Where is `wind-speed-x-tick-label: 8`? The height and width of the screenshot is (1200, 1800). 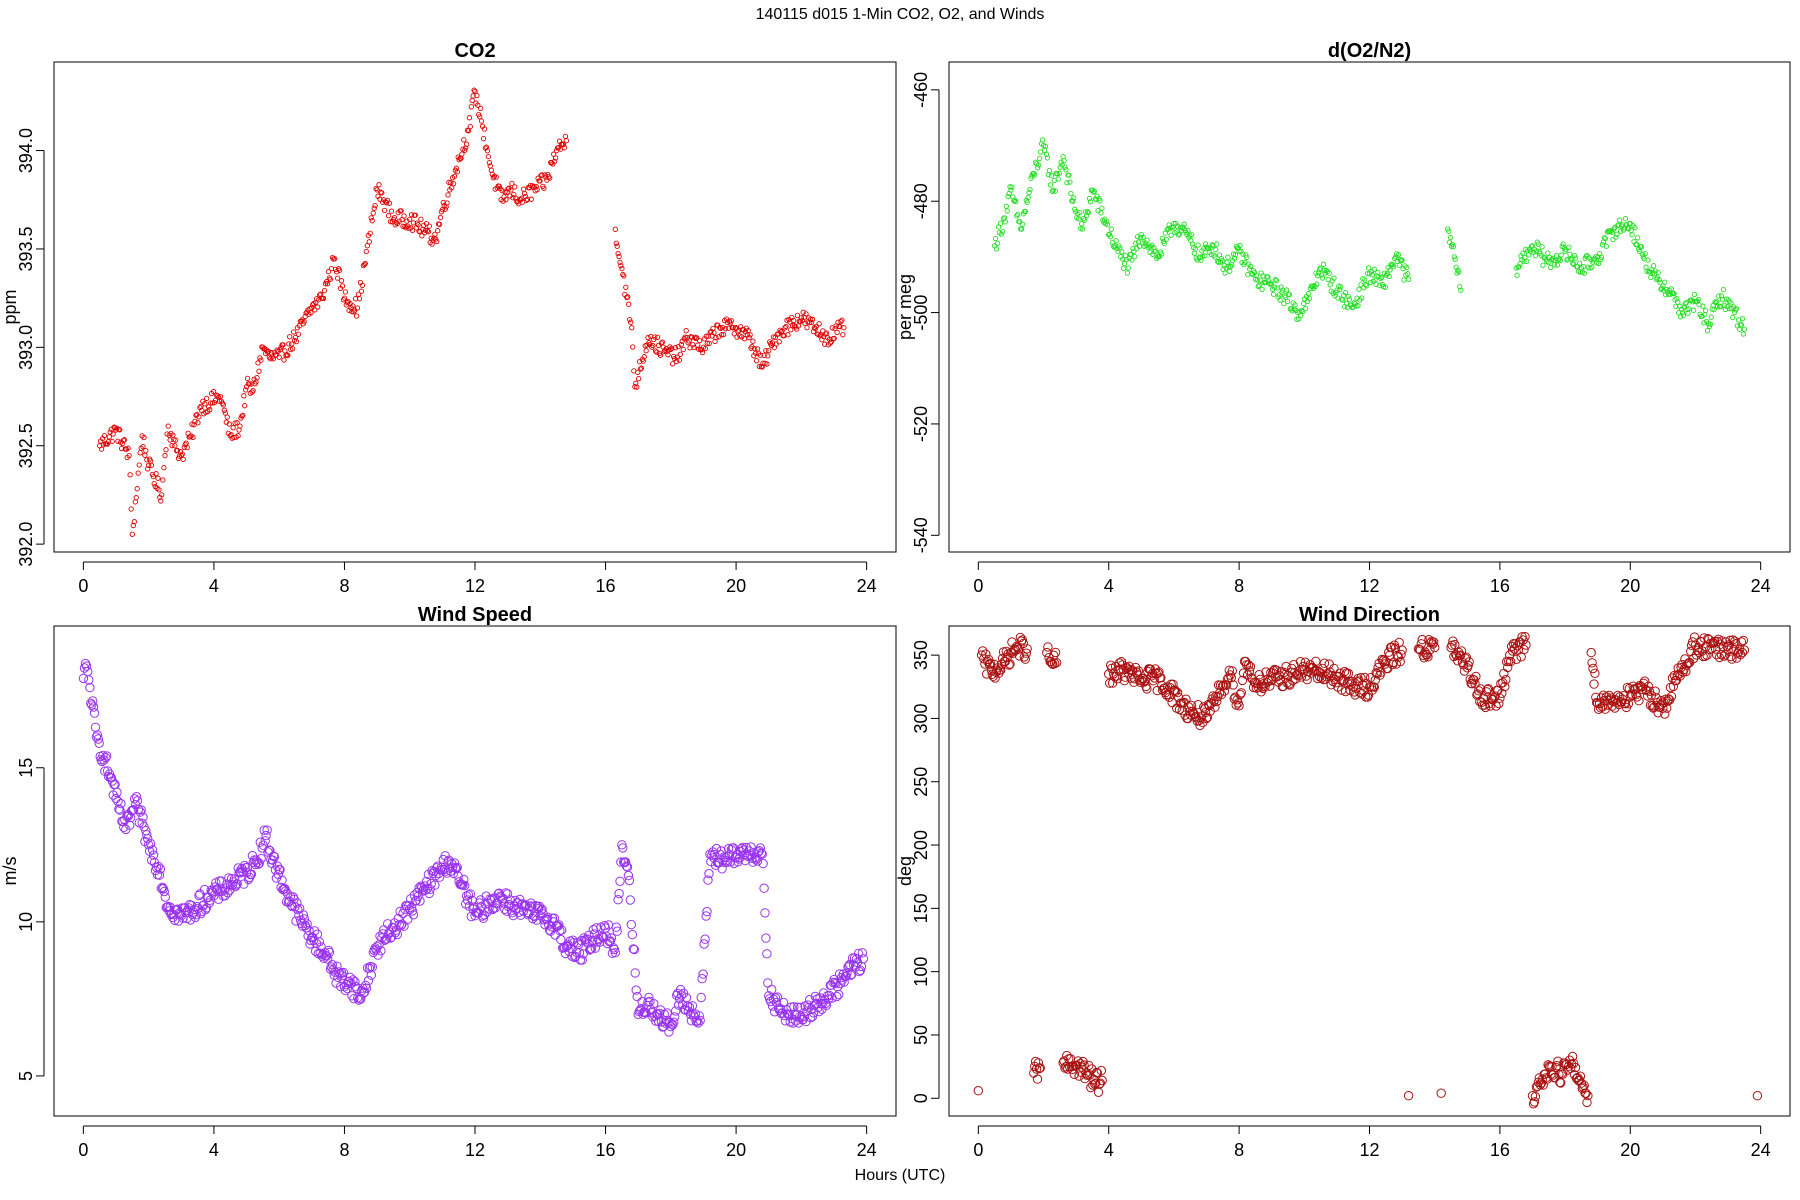 wind-speed-x-tick-label: 8 is located at coordinates (344, 1150).